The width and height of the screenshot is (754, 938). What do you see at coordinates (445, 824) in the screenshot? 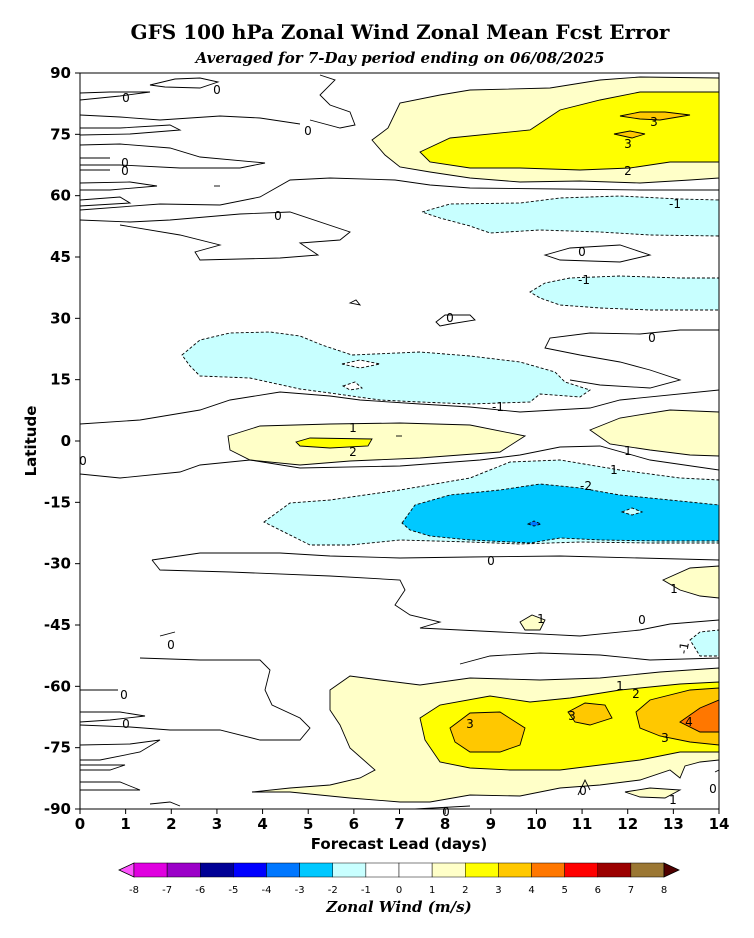
I see `x-tick-label: 8` at bounding box center [445, 824].